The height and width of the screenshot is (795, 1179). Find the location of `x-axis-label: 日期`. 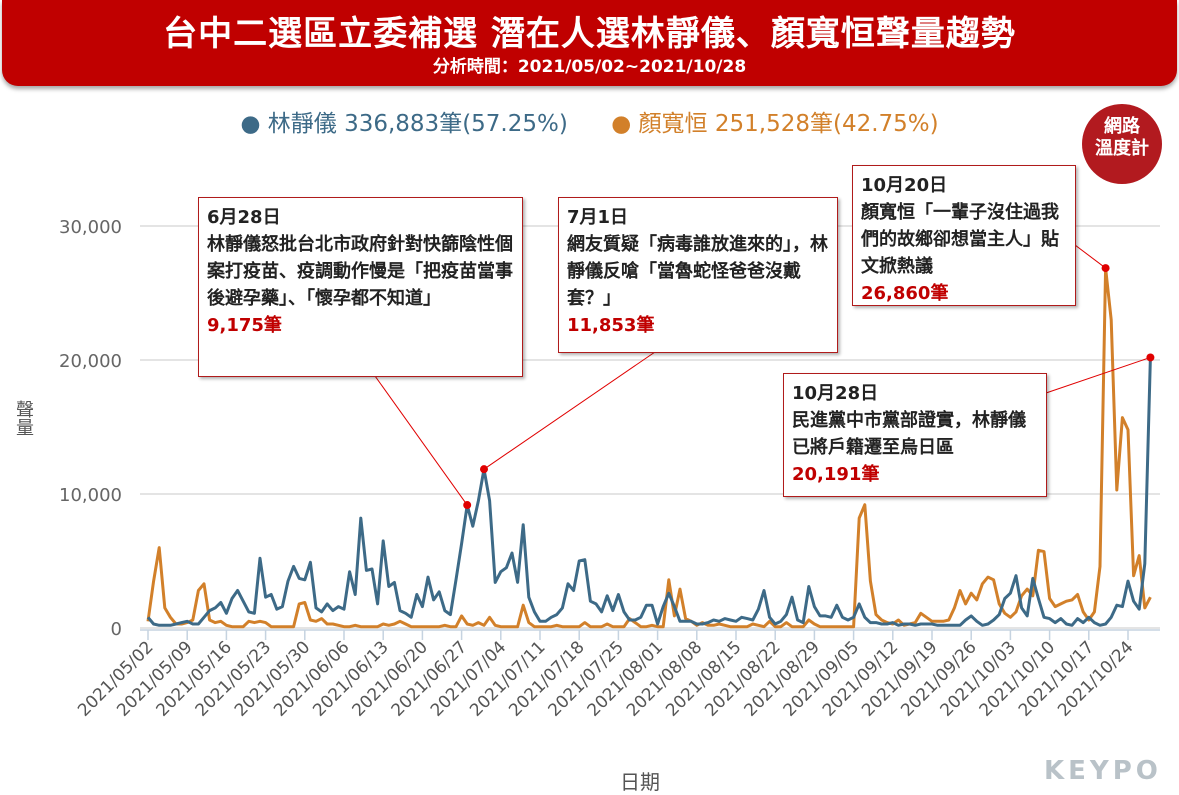

x-axis-label: 日期 is located at coordinates (640, 782).